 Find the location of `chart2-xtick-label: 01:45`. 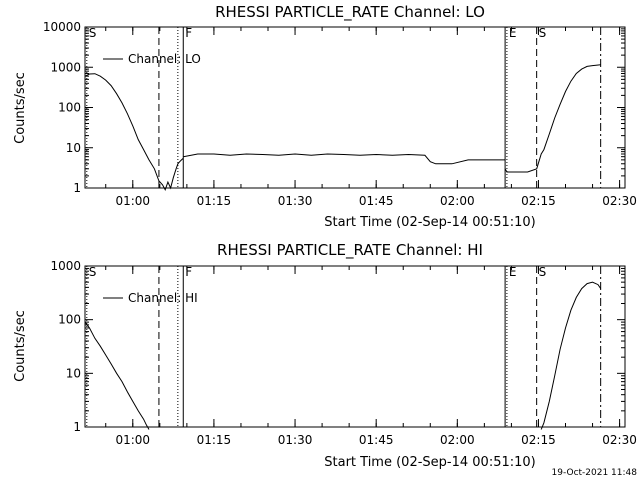

chart2-xtick-label: 01:45 is located at coordinates (376, 440).